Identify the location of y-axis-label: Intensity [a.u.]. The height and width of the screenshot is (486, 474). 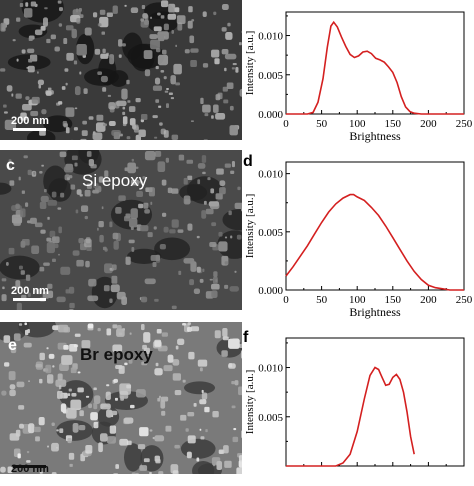
(250, 63).